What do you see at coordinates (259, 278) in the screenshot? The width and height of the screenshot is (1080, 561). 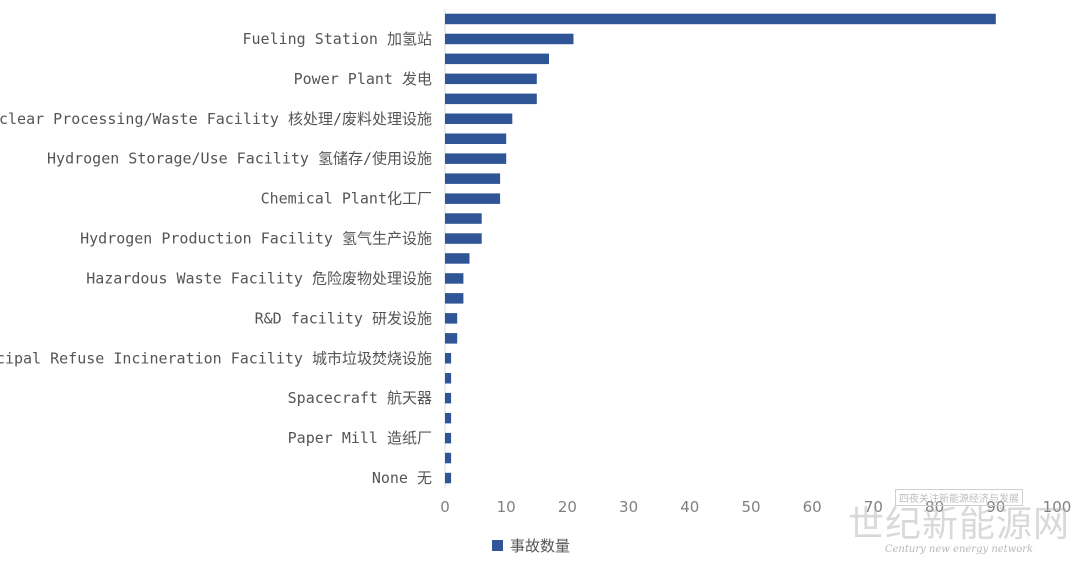 I see `category-label: Hazardous Waste Facility 危险废物处理设施` at bounding box center [259, 278].